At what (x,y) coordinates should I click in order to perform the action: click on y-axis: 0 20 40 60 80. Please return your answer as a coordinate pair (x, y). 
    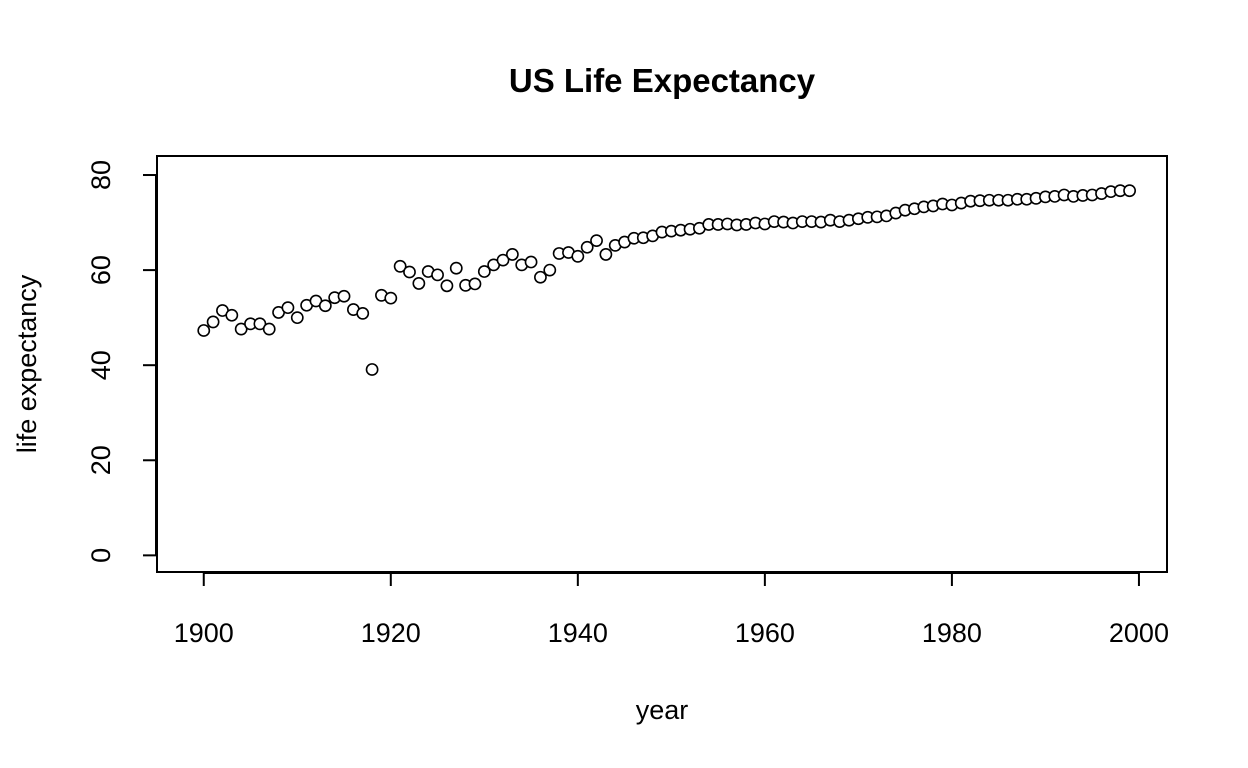
    Looking at the image, I should click on (121, 361).